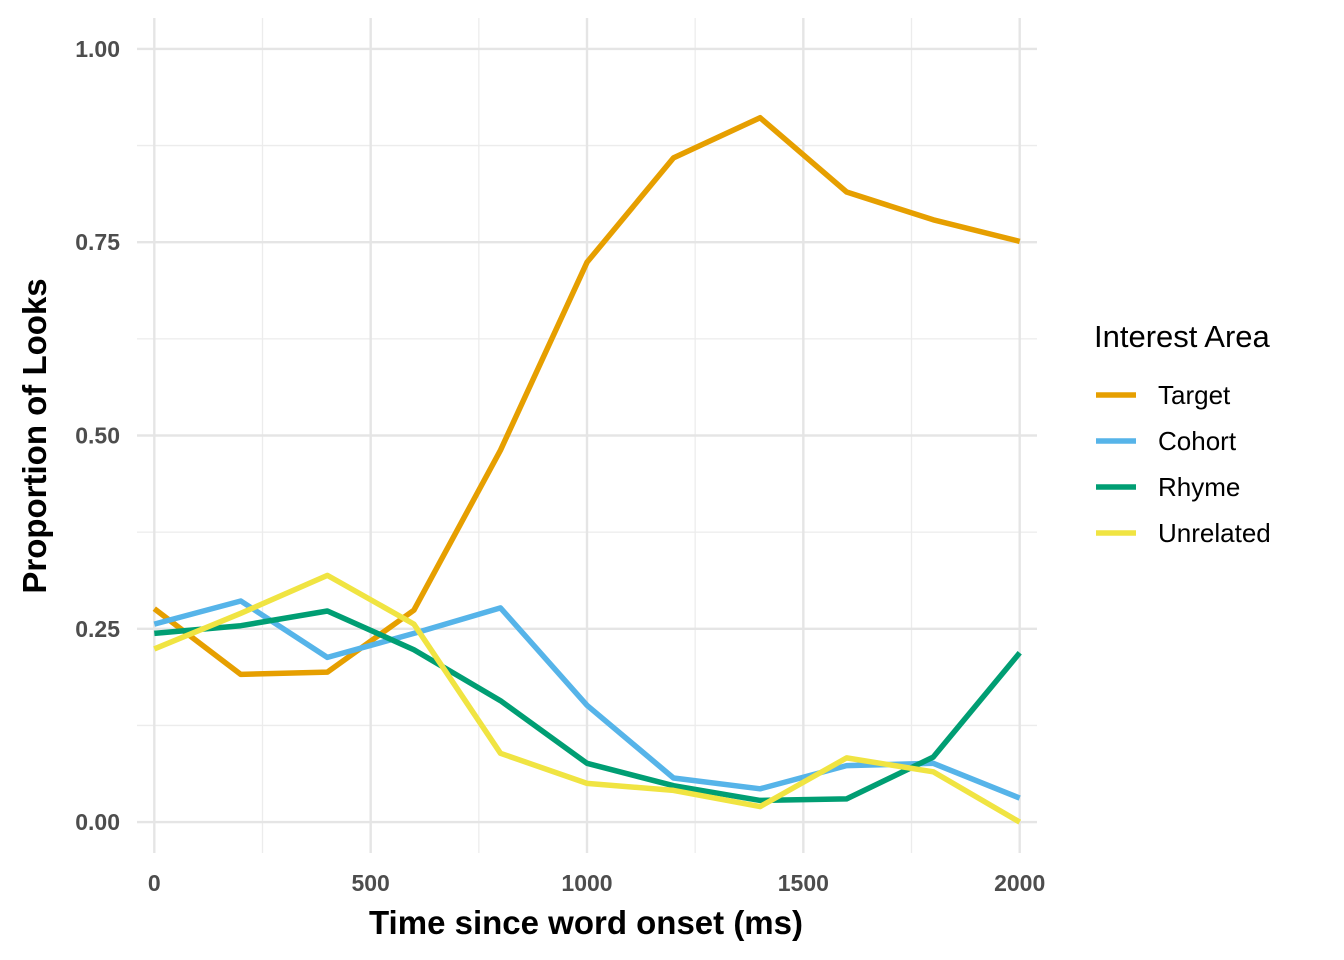  What do you see at coordinates (34, 435) in the screenshot?
I see `y-axis-title: Proportion of Looks` at bounding box center [34, 435].